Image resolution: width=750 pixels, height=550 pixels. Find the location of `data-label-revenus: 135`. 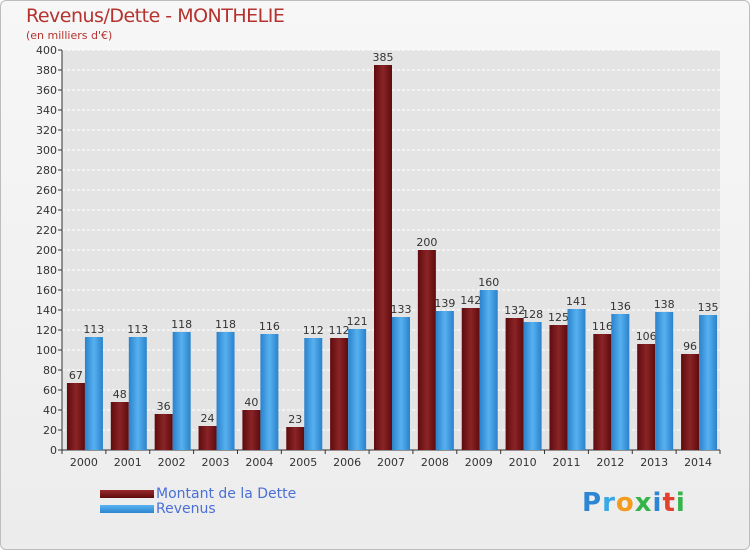

data-label-revenus: 135 is located at coordinates (708, 307).